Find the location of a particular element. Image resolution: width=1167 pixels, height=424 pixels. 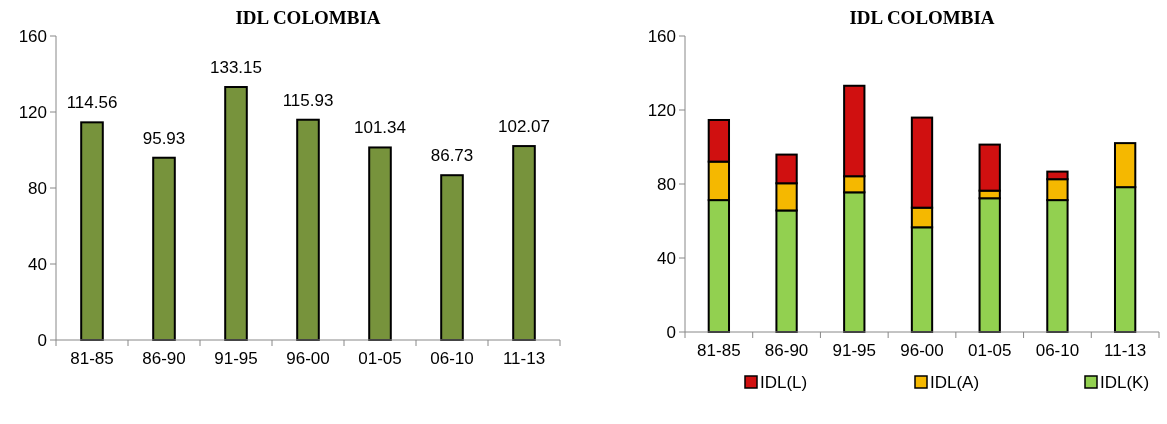

legend-label: IDL(A) is located at coordinates (955, 382).